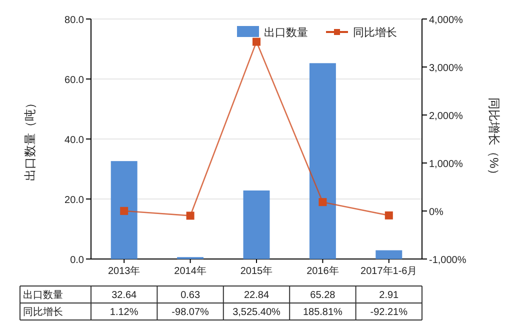  Describe the element at coordinates (322, 271) in the screenshot. I see `x-tick-label: 2016年` at that location.